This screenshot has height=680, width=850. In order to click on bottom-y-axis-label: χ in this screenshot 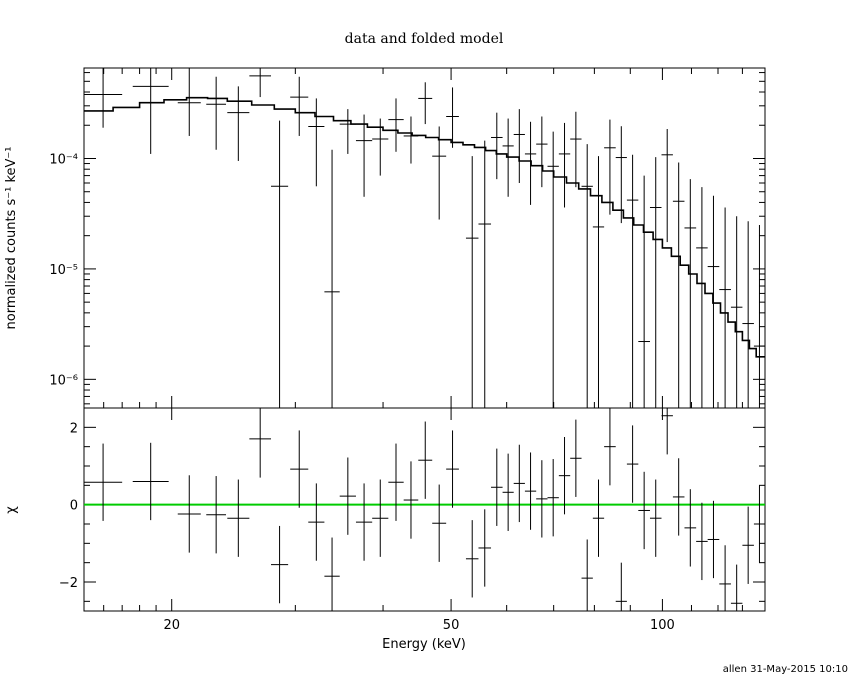, I will do `click(11, 510)`.